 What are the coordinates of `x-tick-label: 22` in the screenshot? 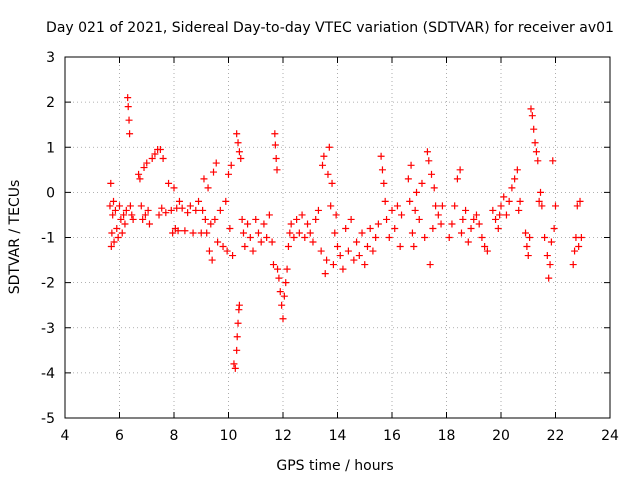 It's located at (556, 436).